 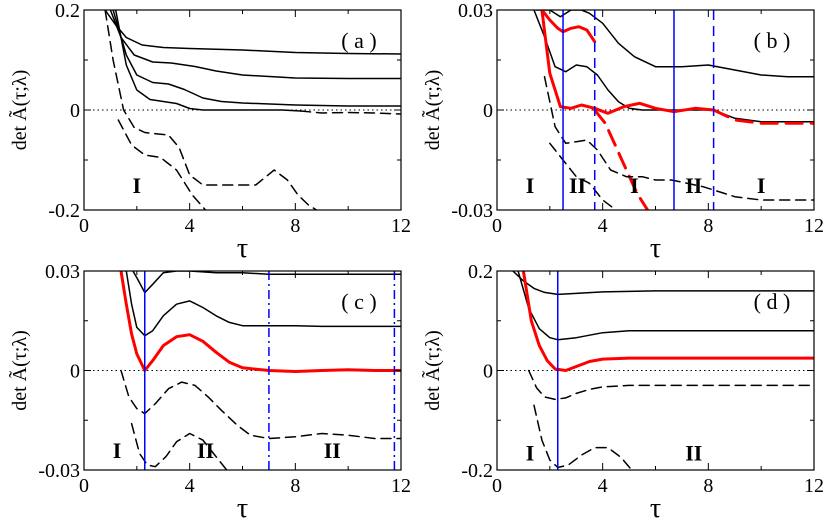 I want to click on series-b-red-solid, so click(x=568, y=27).